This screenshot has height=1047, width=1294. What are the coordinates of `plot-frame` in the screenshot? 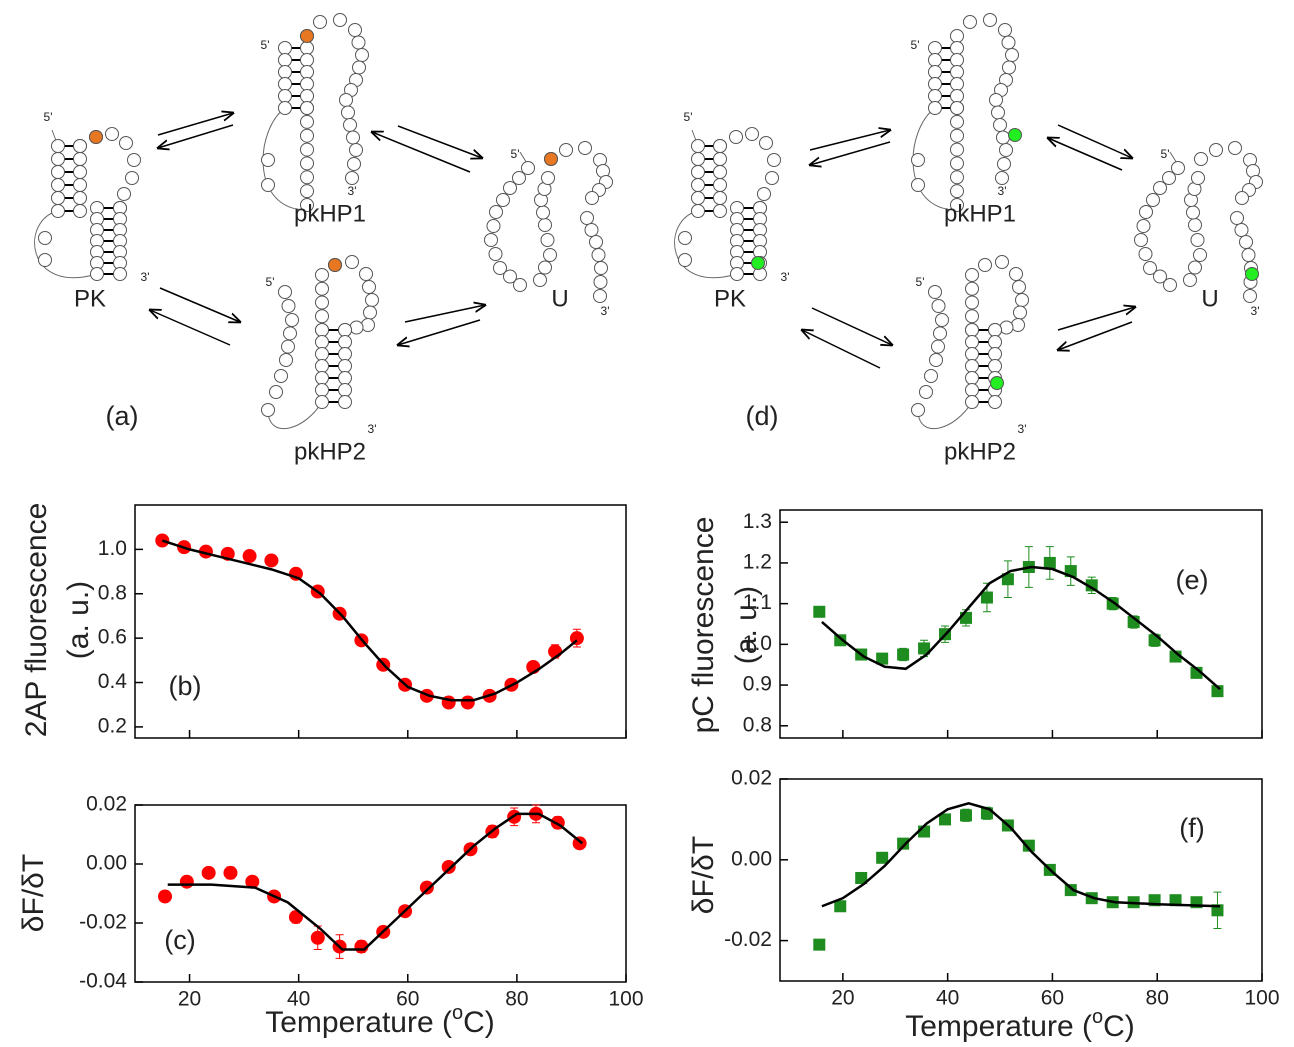 It's located at (380, 893).